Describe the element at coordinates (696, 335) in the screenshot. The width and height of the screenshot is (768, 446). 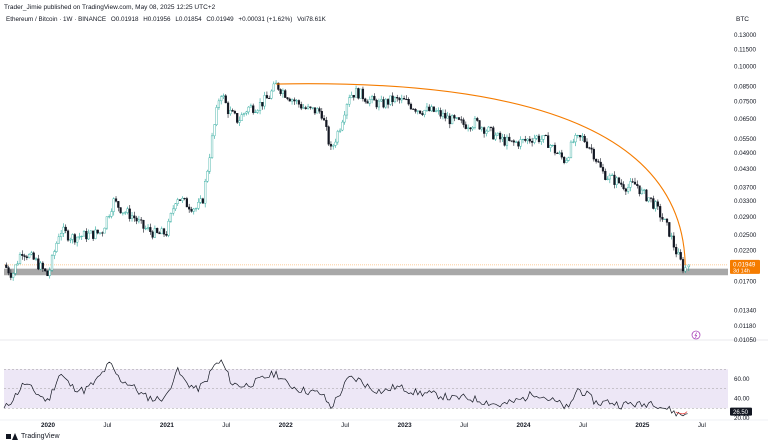
I see `pane-bolt-icon` at that location.